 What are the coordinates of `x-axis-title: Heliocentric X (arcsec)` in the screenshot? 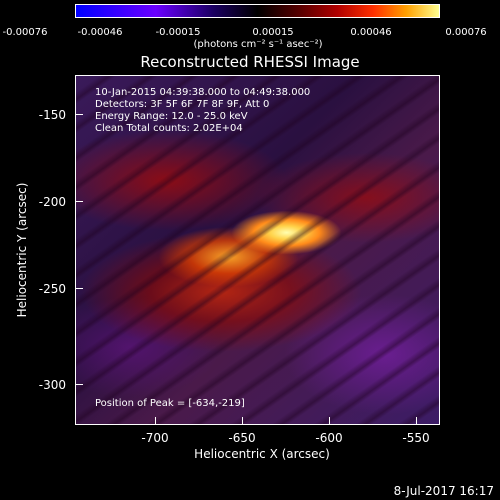 It's located at (262, 454).